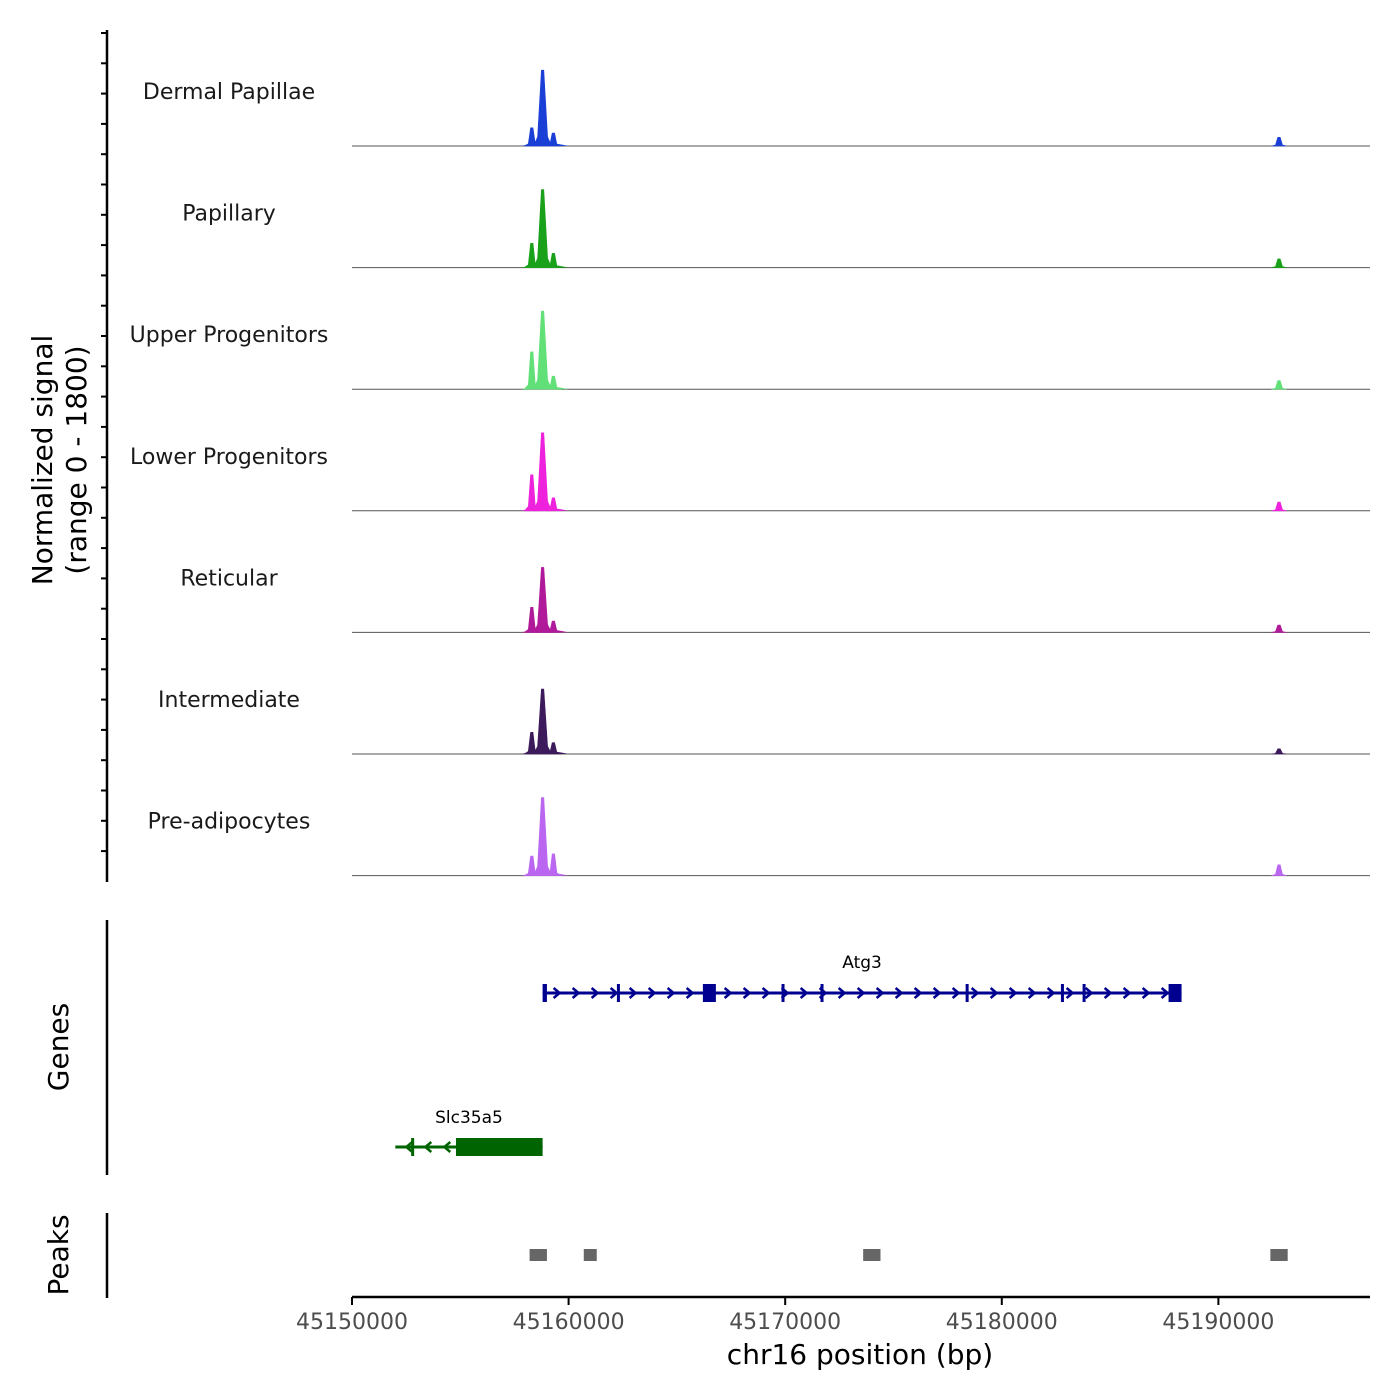  What do you see at coordinates (58, 1047) in the screenshot?
I see `genes-track-label: Genes` at bounding box center [58, 1047].